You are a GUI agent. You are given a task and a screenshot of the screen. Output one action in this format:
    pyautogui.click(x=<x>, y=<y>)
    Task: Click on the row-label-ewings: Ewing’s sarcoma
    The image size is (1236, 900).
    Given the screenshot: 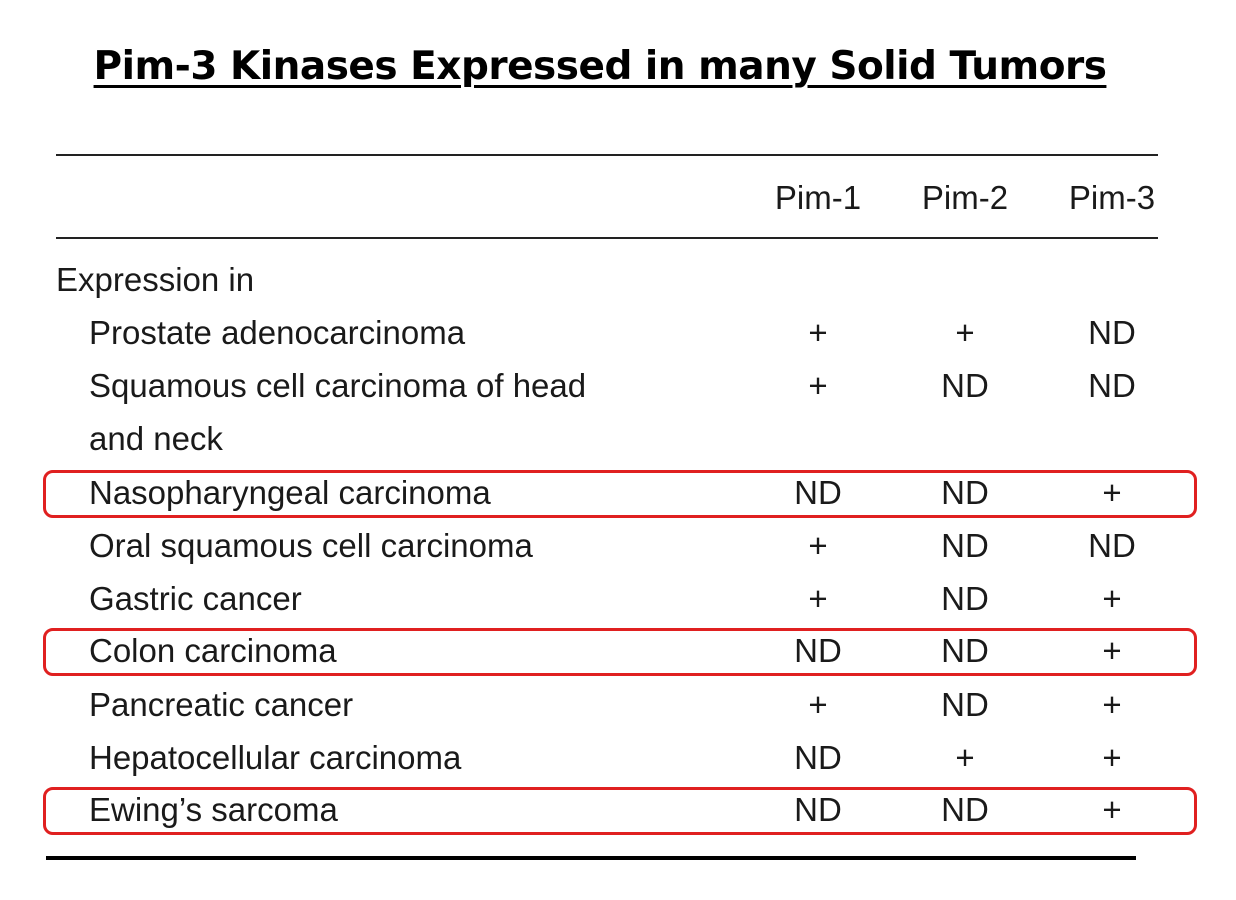 What is the action you would take?
    pyautogui.click(x=213, y=809)
    